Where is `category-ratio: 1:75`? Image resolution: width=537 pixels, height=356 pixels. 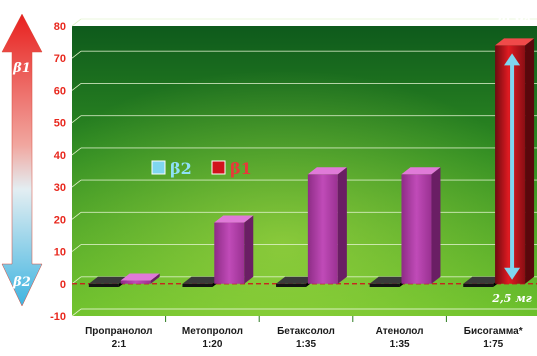 category-ratio: 1:75 is located at coordinates (493, 344).